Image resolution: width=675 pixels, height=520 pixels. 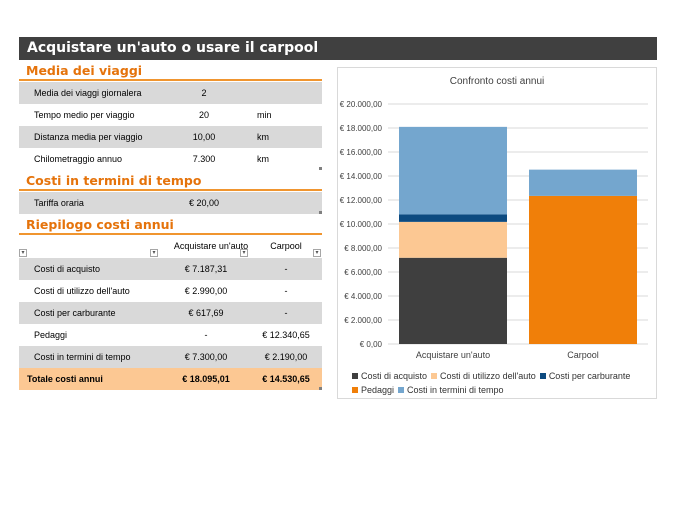 What do you see at coordinates (206, 313) in the screenshot?
I see `row-car-value: € 617,69` at bounding box center [206, 313].